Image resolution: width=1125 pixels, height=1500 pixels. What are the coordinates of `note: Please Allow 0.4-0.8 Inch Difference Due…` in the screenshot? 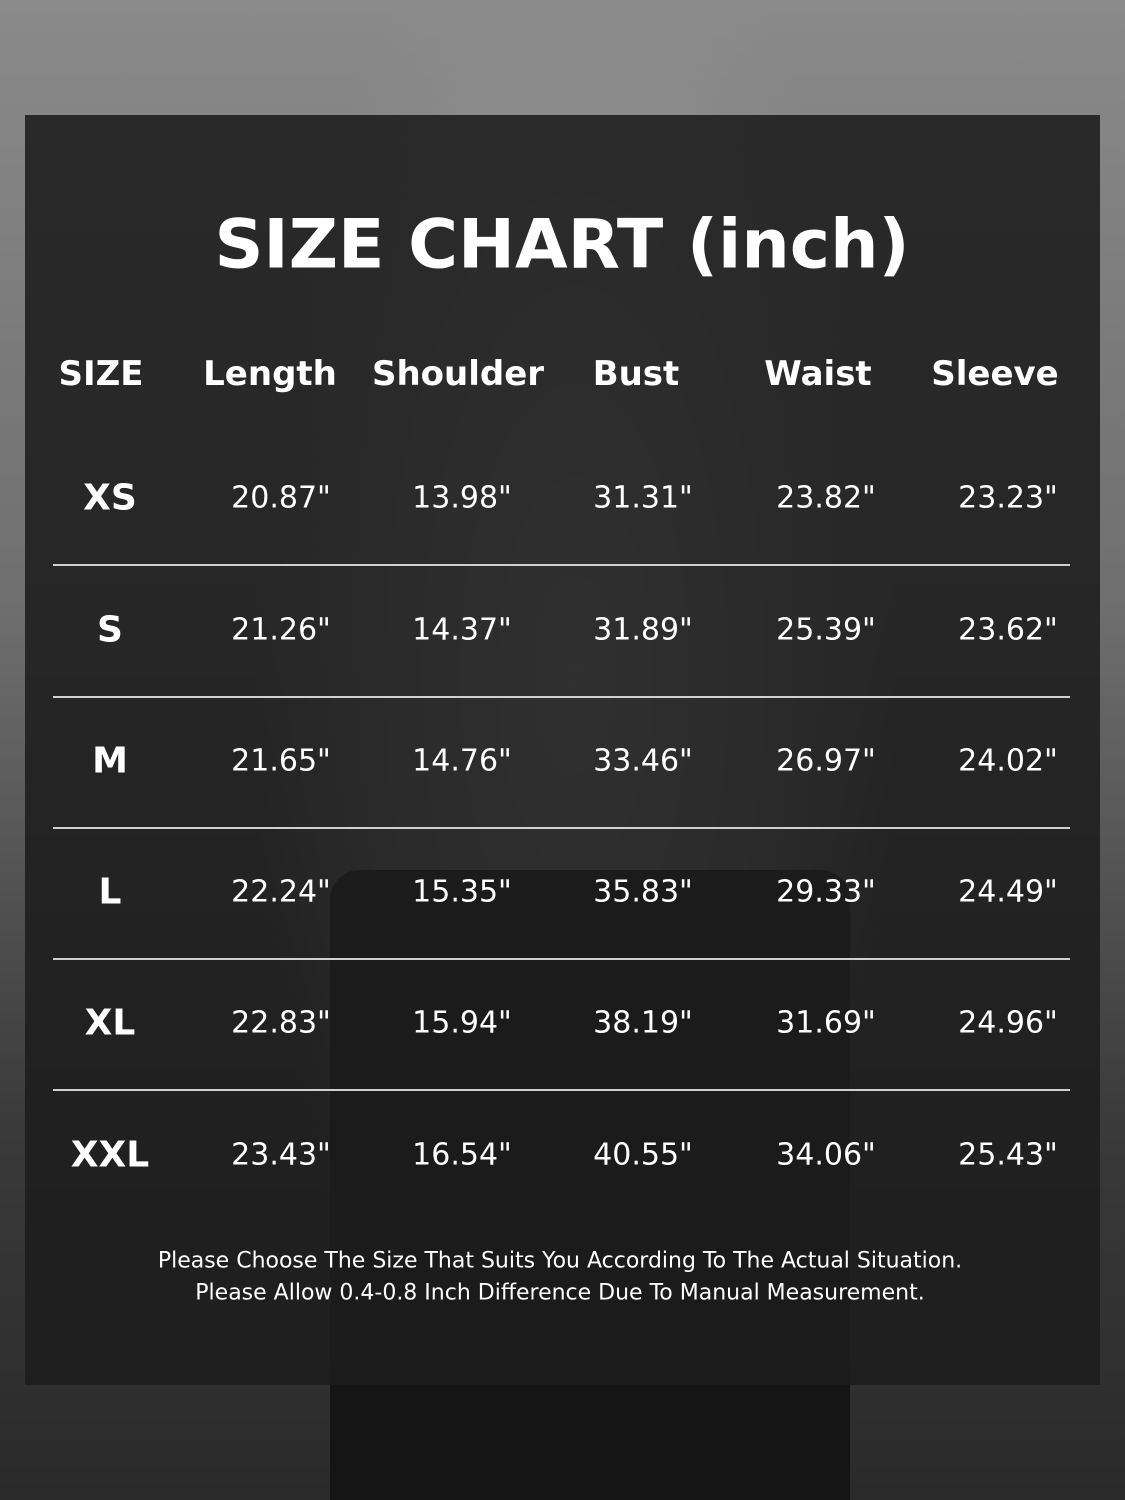 It's located at (560, 1293).